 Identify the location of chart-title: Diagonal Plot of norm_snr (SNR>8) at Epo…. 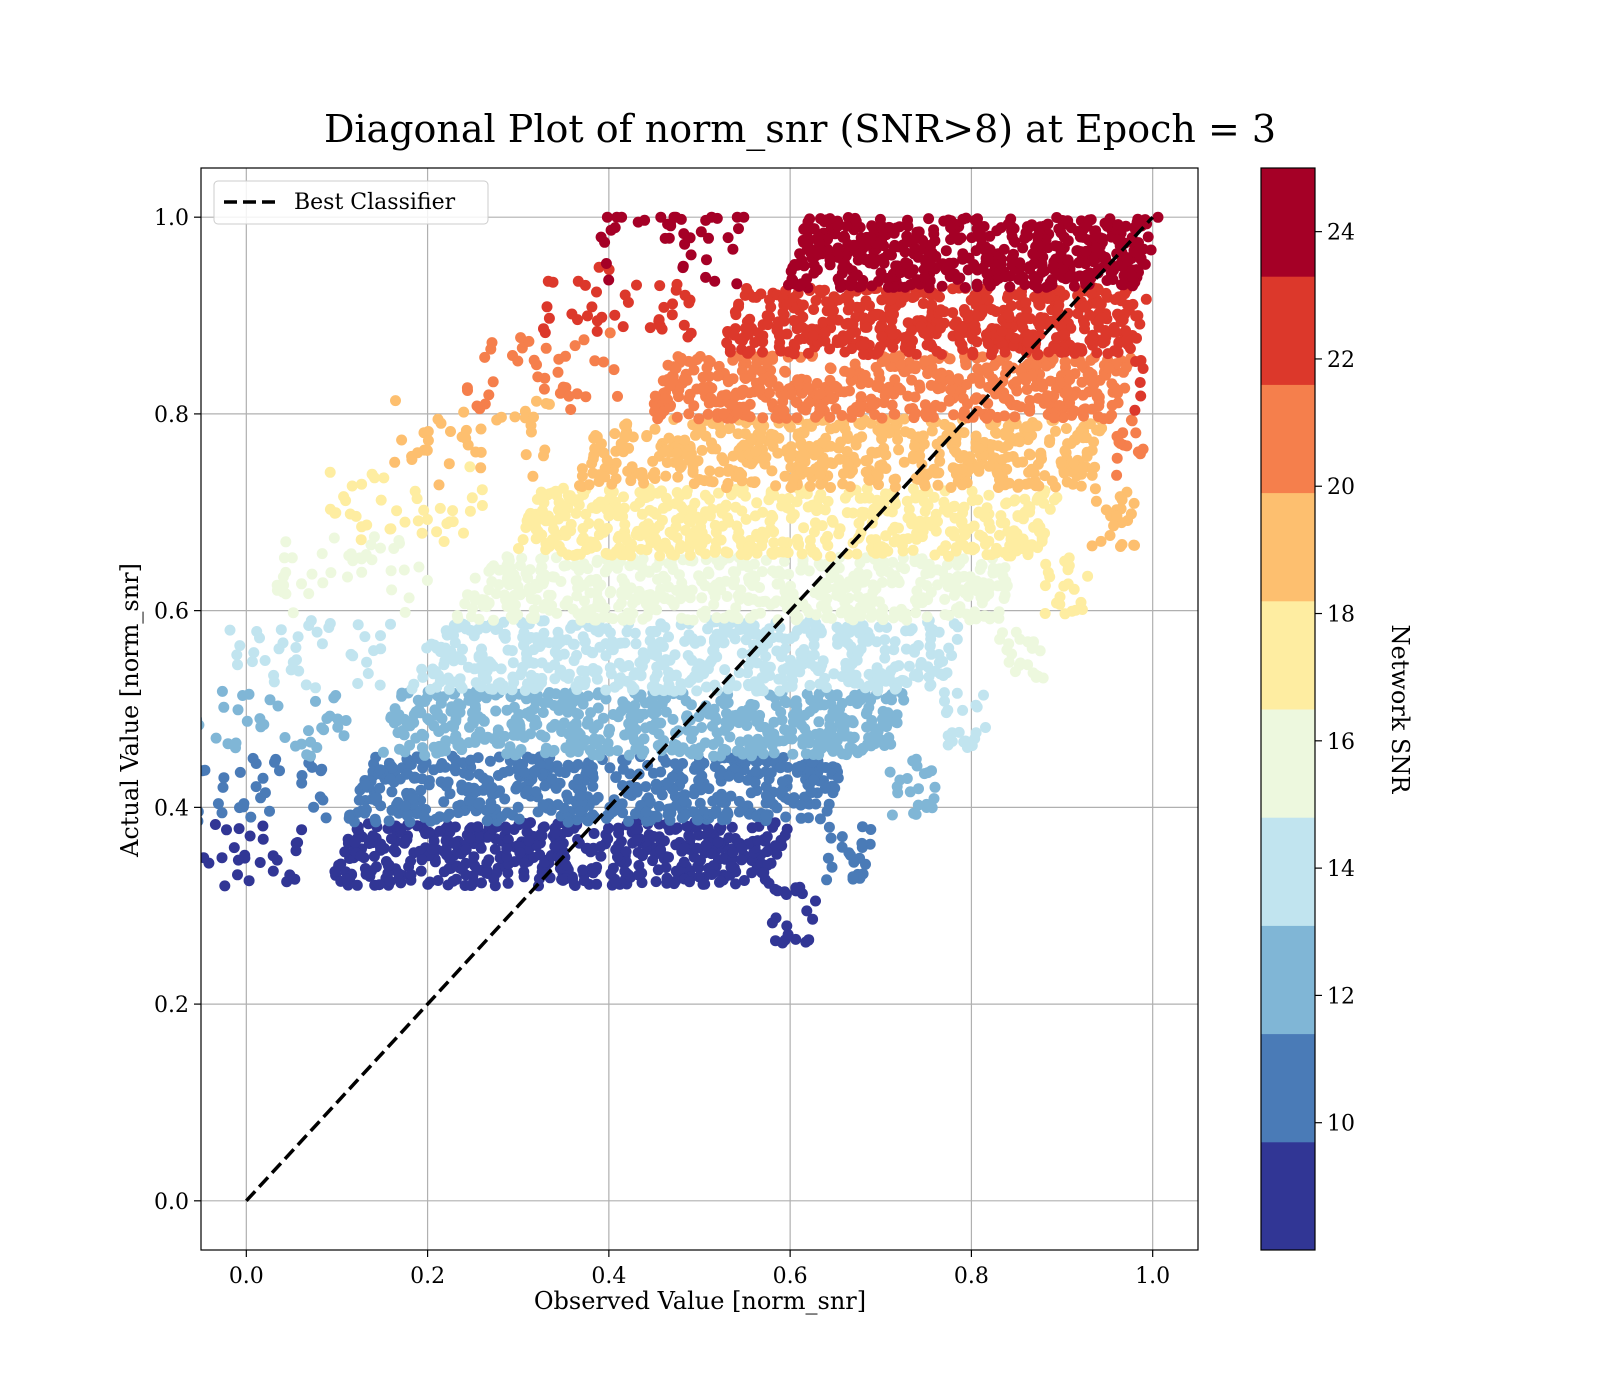
(800, 129).